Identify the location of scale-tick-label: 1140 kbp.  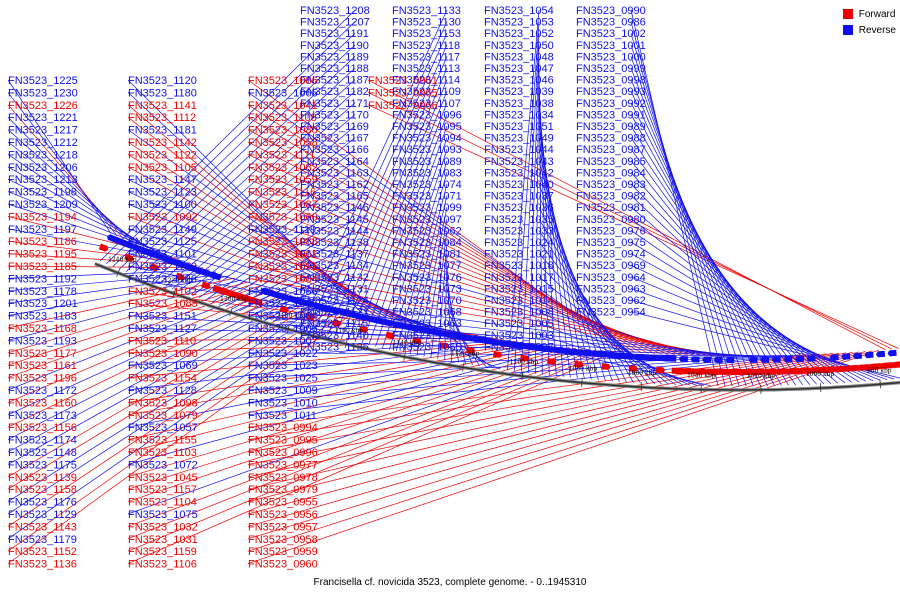
(407, 343).